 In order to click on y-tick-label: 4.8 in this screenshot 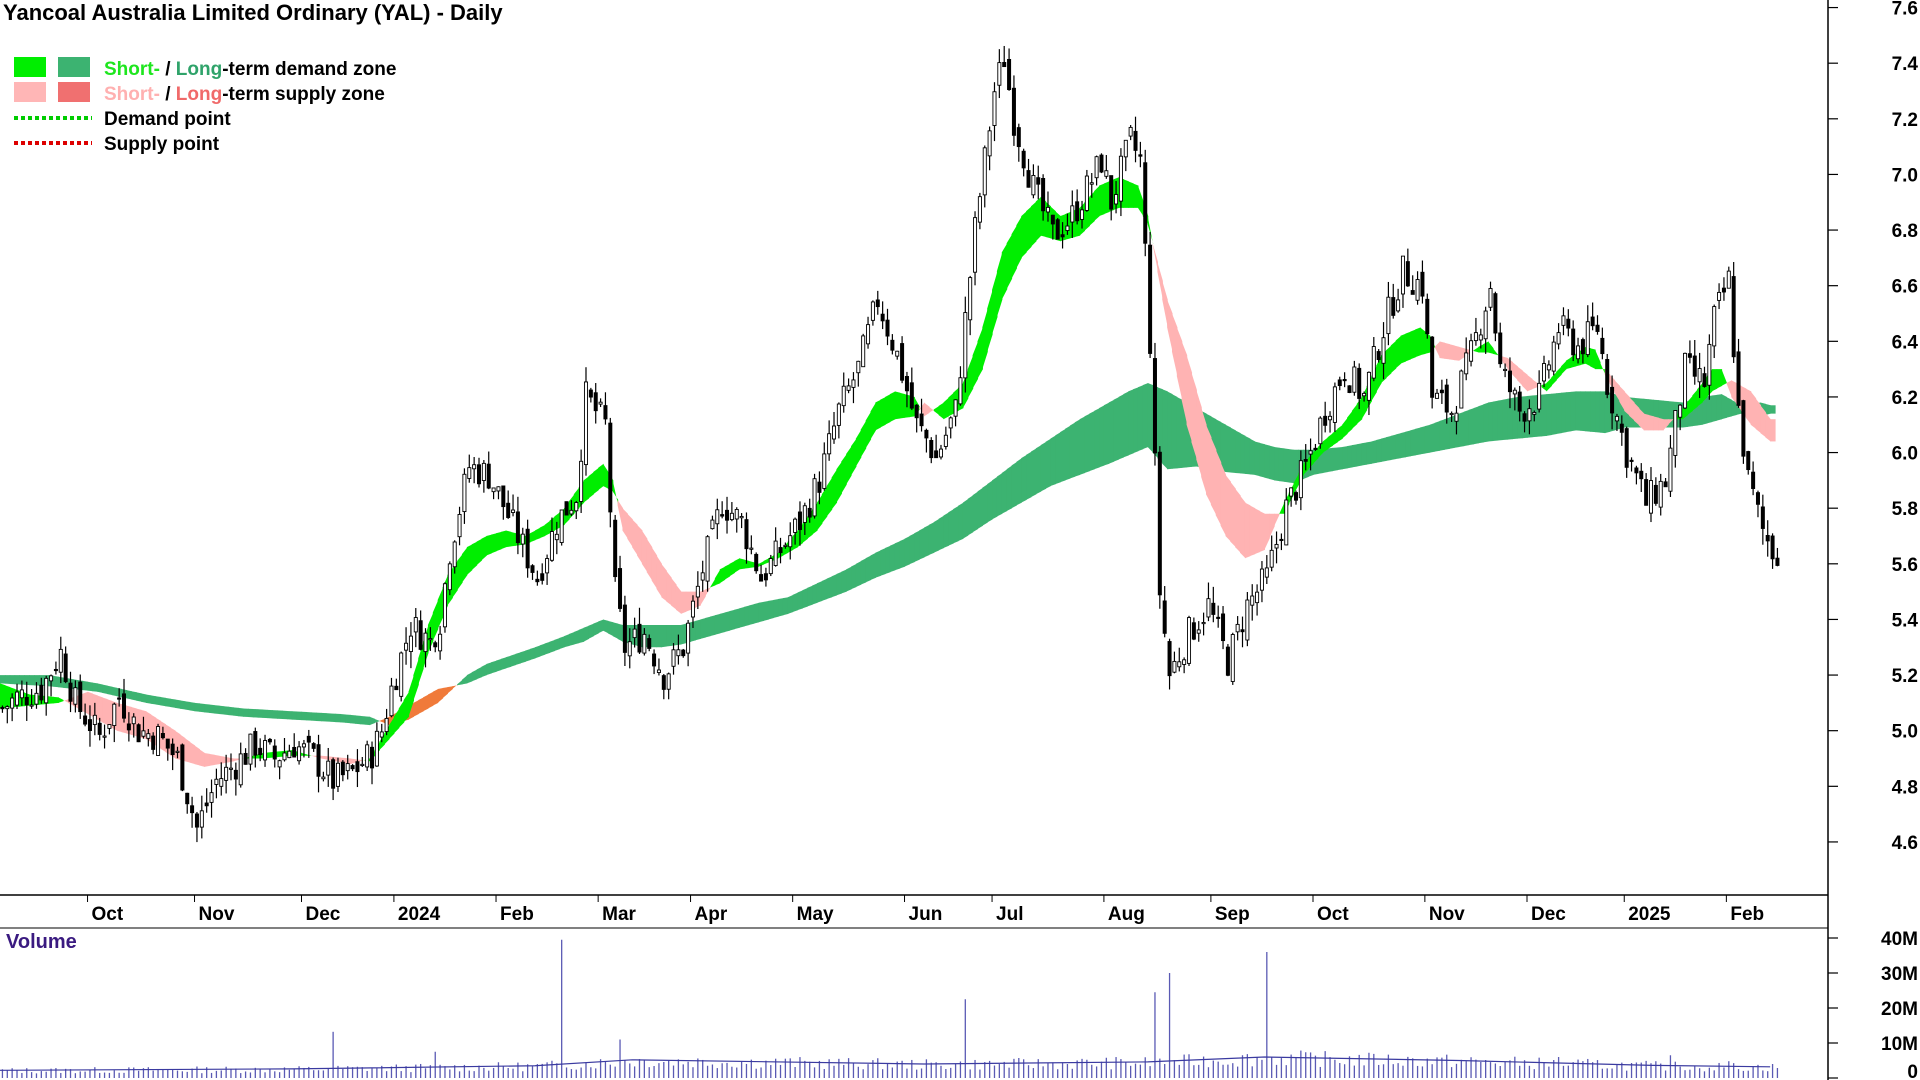, I will do `click(1905, 787)`.